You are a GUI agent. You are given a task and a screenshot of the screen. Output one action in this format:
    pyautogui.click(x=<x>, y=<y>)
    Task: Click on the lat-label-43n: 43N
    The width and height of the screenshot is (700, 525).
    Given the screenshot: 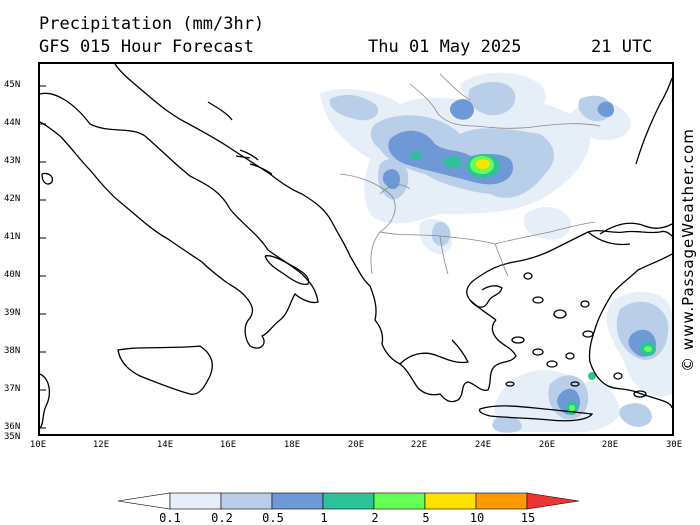 What is the action you would take?
    pyautogui.click(x=12, y=161)
    